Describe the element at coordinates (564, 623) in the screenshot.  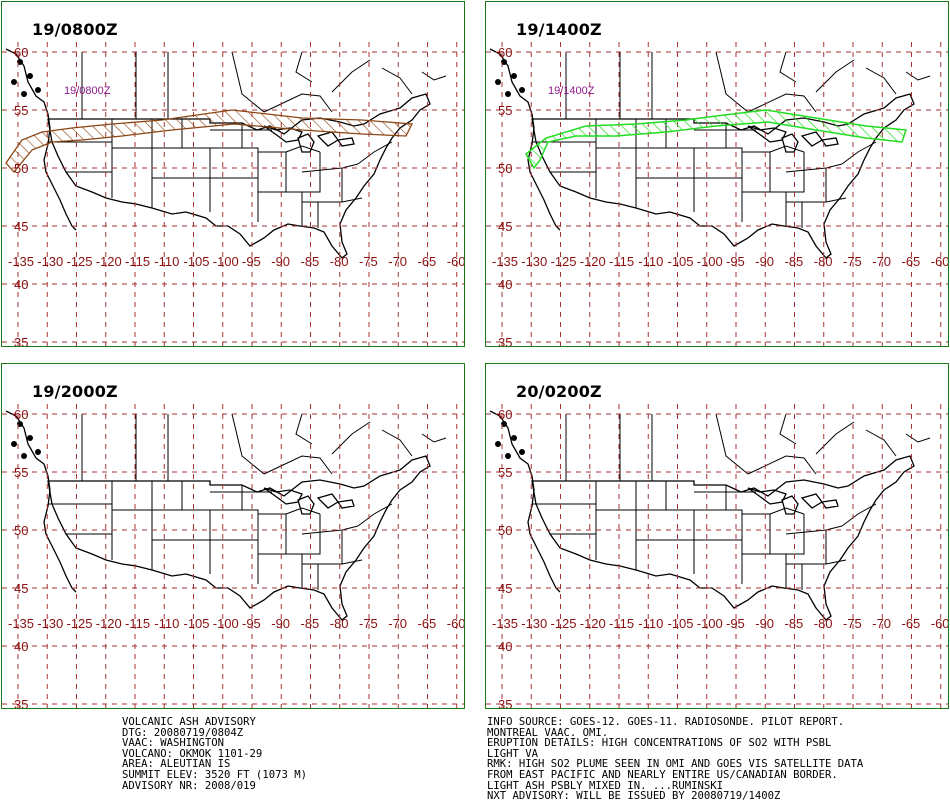
I see `longitude-label: -125` at that location.